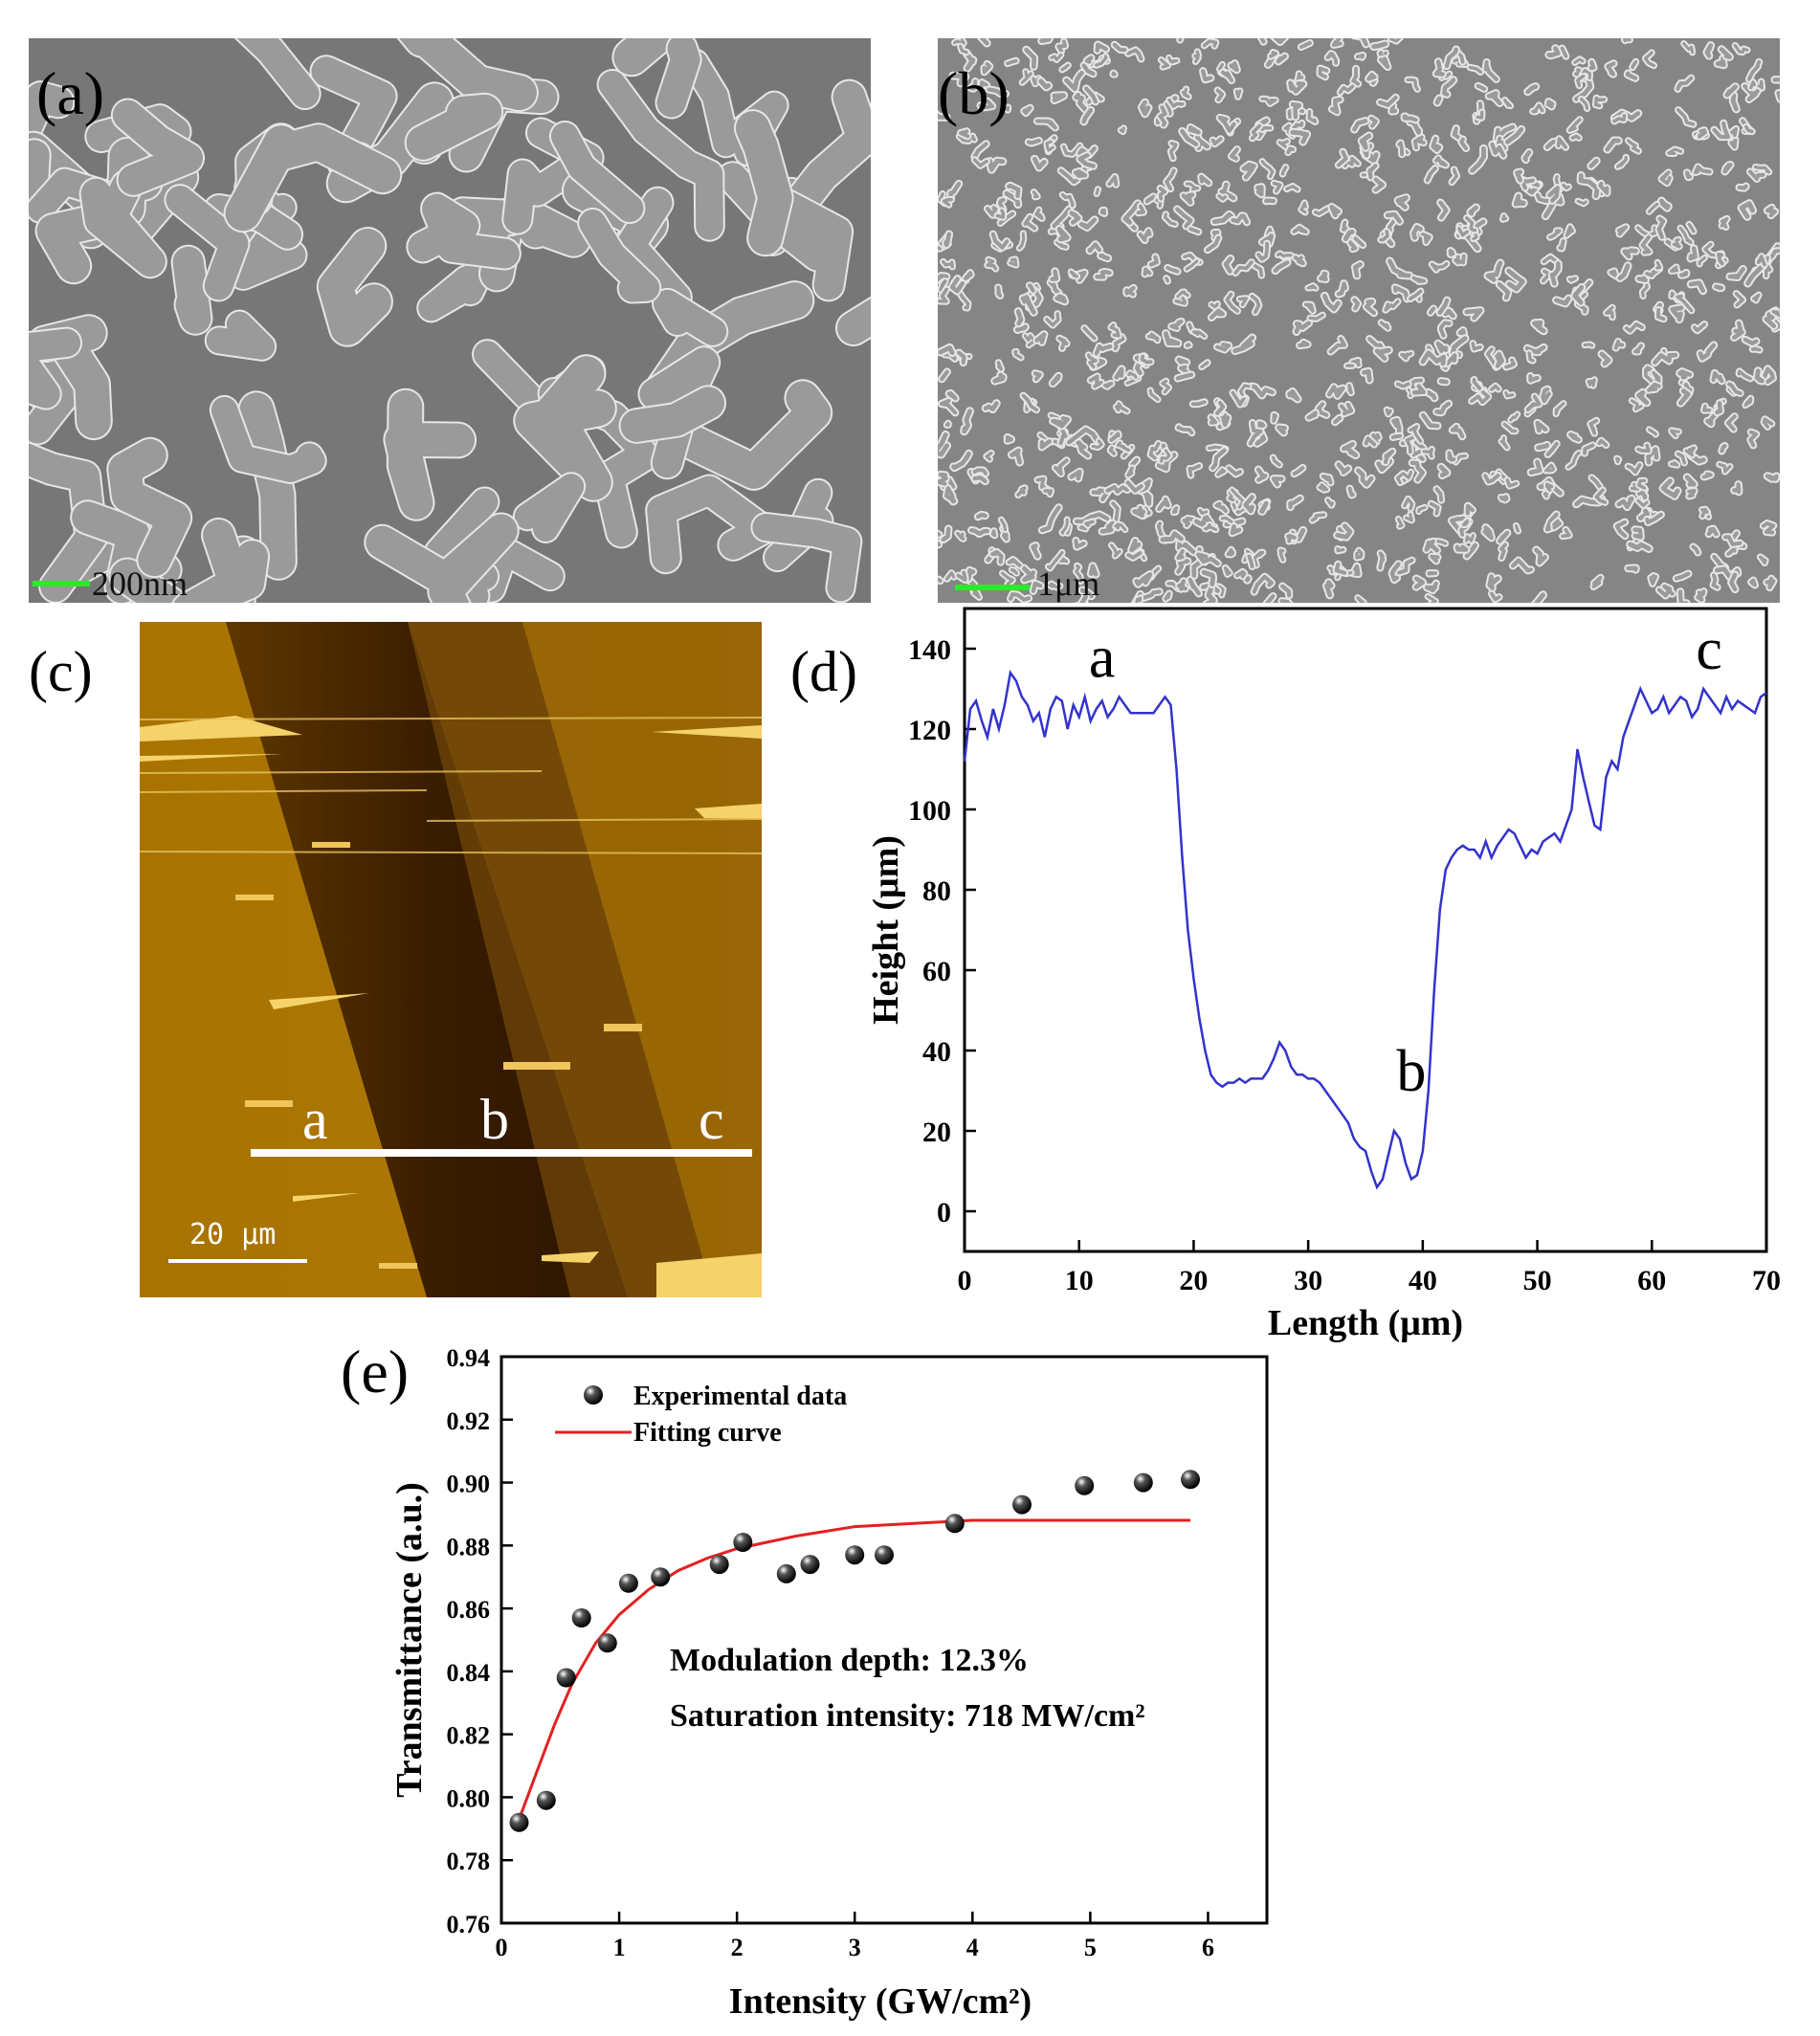 The height and width of the screenshot is (2036, 1820). Describe the element at coordinates (884, 1640) in the screenshot. I see `plot-frame-e` at that location.